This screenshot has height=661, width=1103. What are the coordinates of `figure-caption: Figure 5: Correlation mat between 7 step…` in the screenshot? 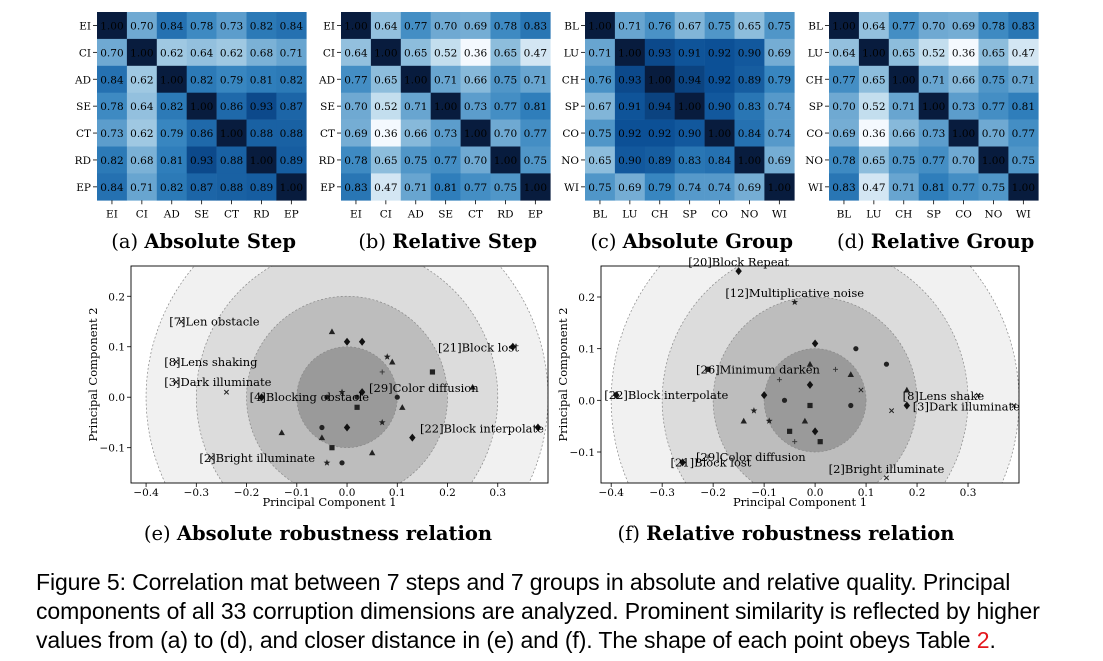 It's located at (556, 611).